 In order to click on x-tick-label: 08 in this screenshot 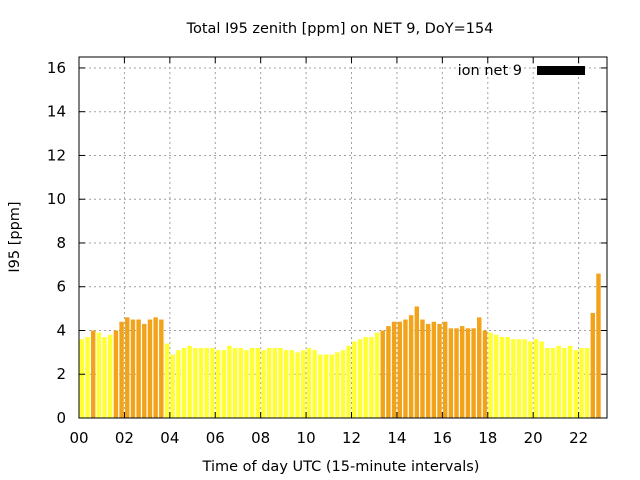, I will do `click(260, 438)`.